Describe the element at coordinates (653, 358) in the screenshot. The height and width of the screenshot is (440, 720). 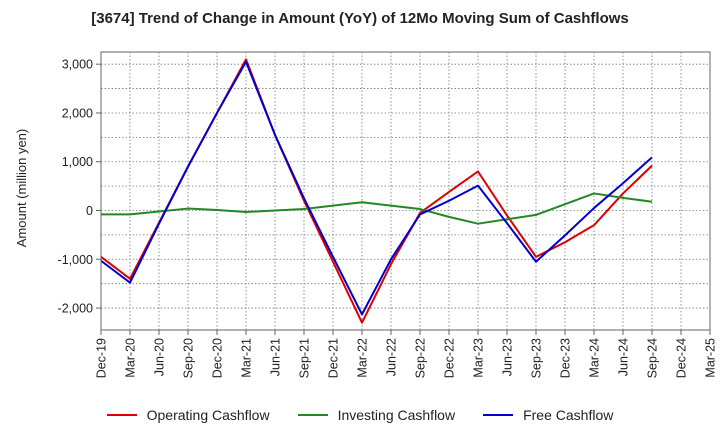
I see `x-tick-label: Sep-24` at that location.